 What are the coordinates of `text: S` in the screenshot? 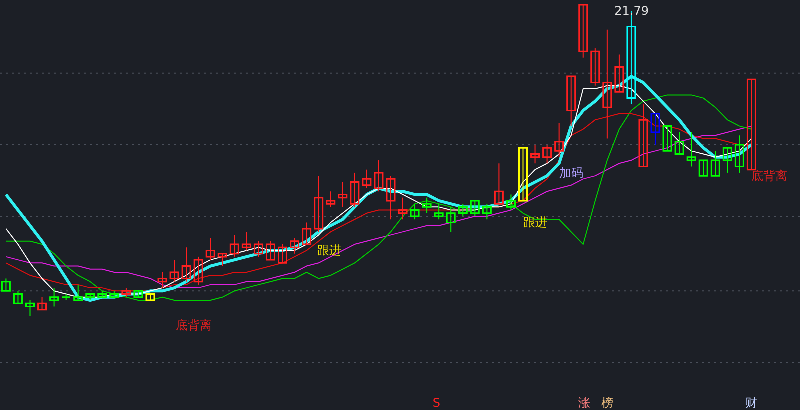 It's located at (436, 403).